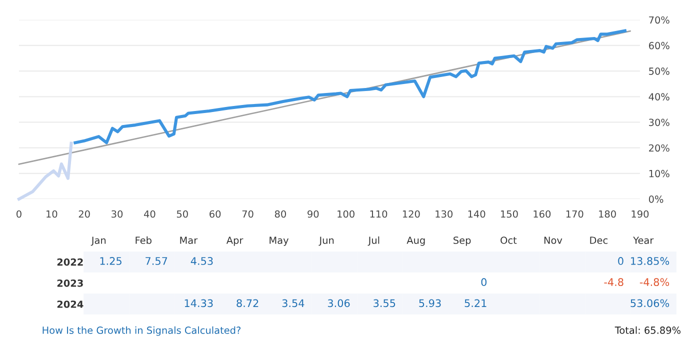 The height and width of the screenshot is (342, 690). Describe the element at coordinates (215, 214) in the screenshot. I see `x-tick-label: 60` at that location.